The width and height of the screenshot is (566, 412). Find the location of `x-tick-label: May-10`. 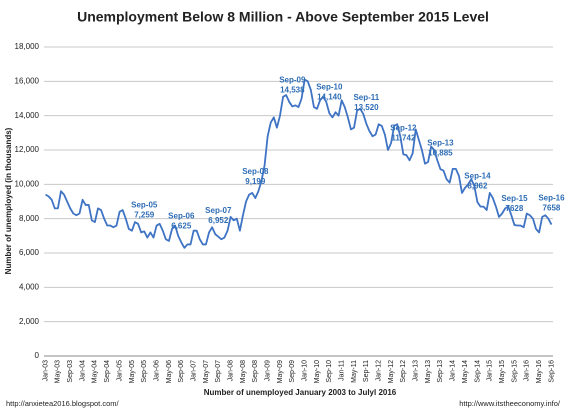

x-tick-label: May-10 is located at coordinates (317, 371).